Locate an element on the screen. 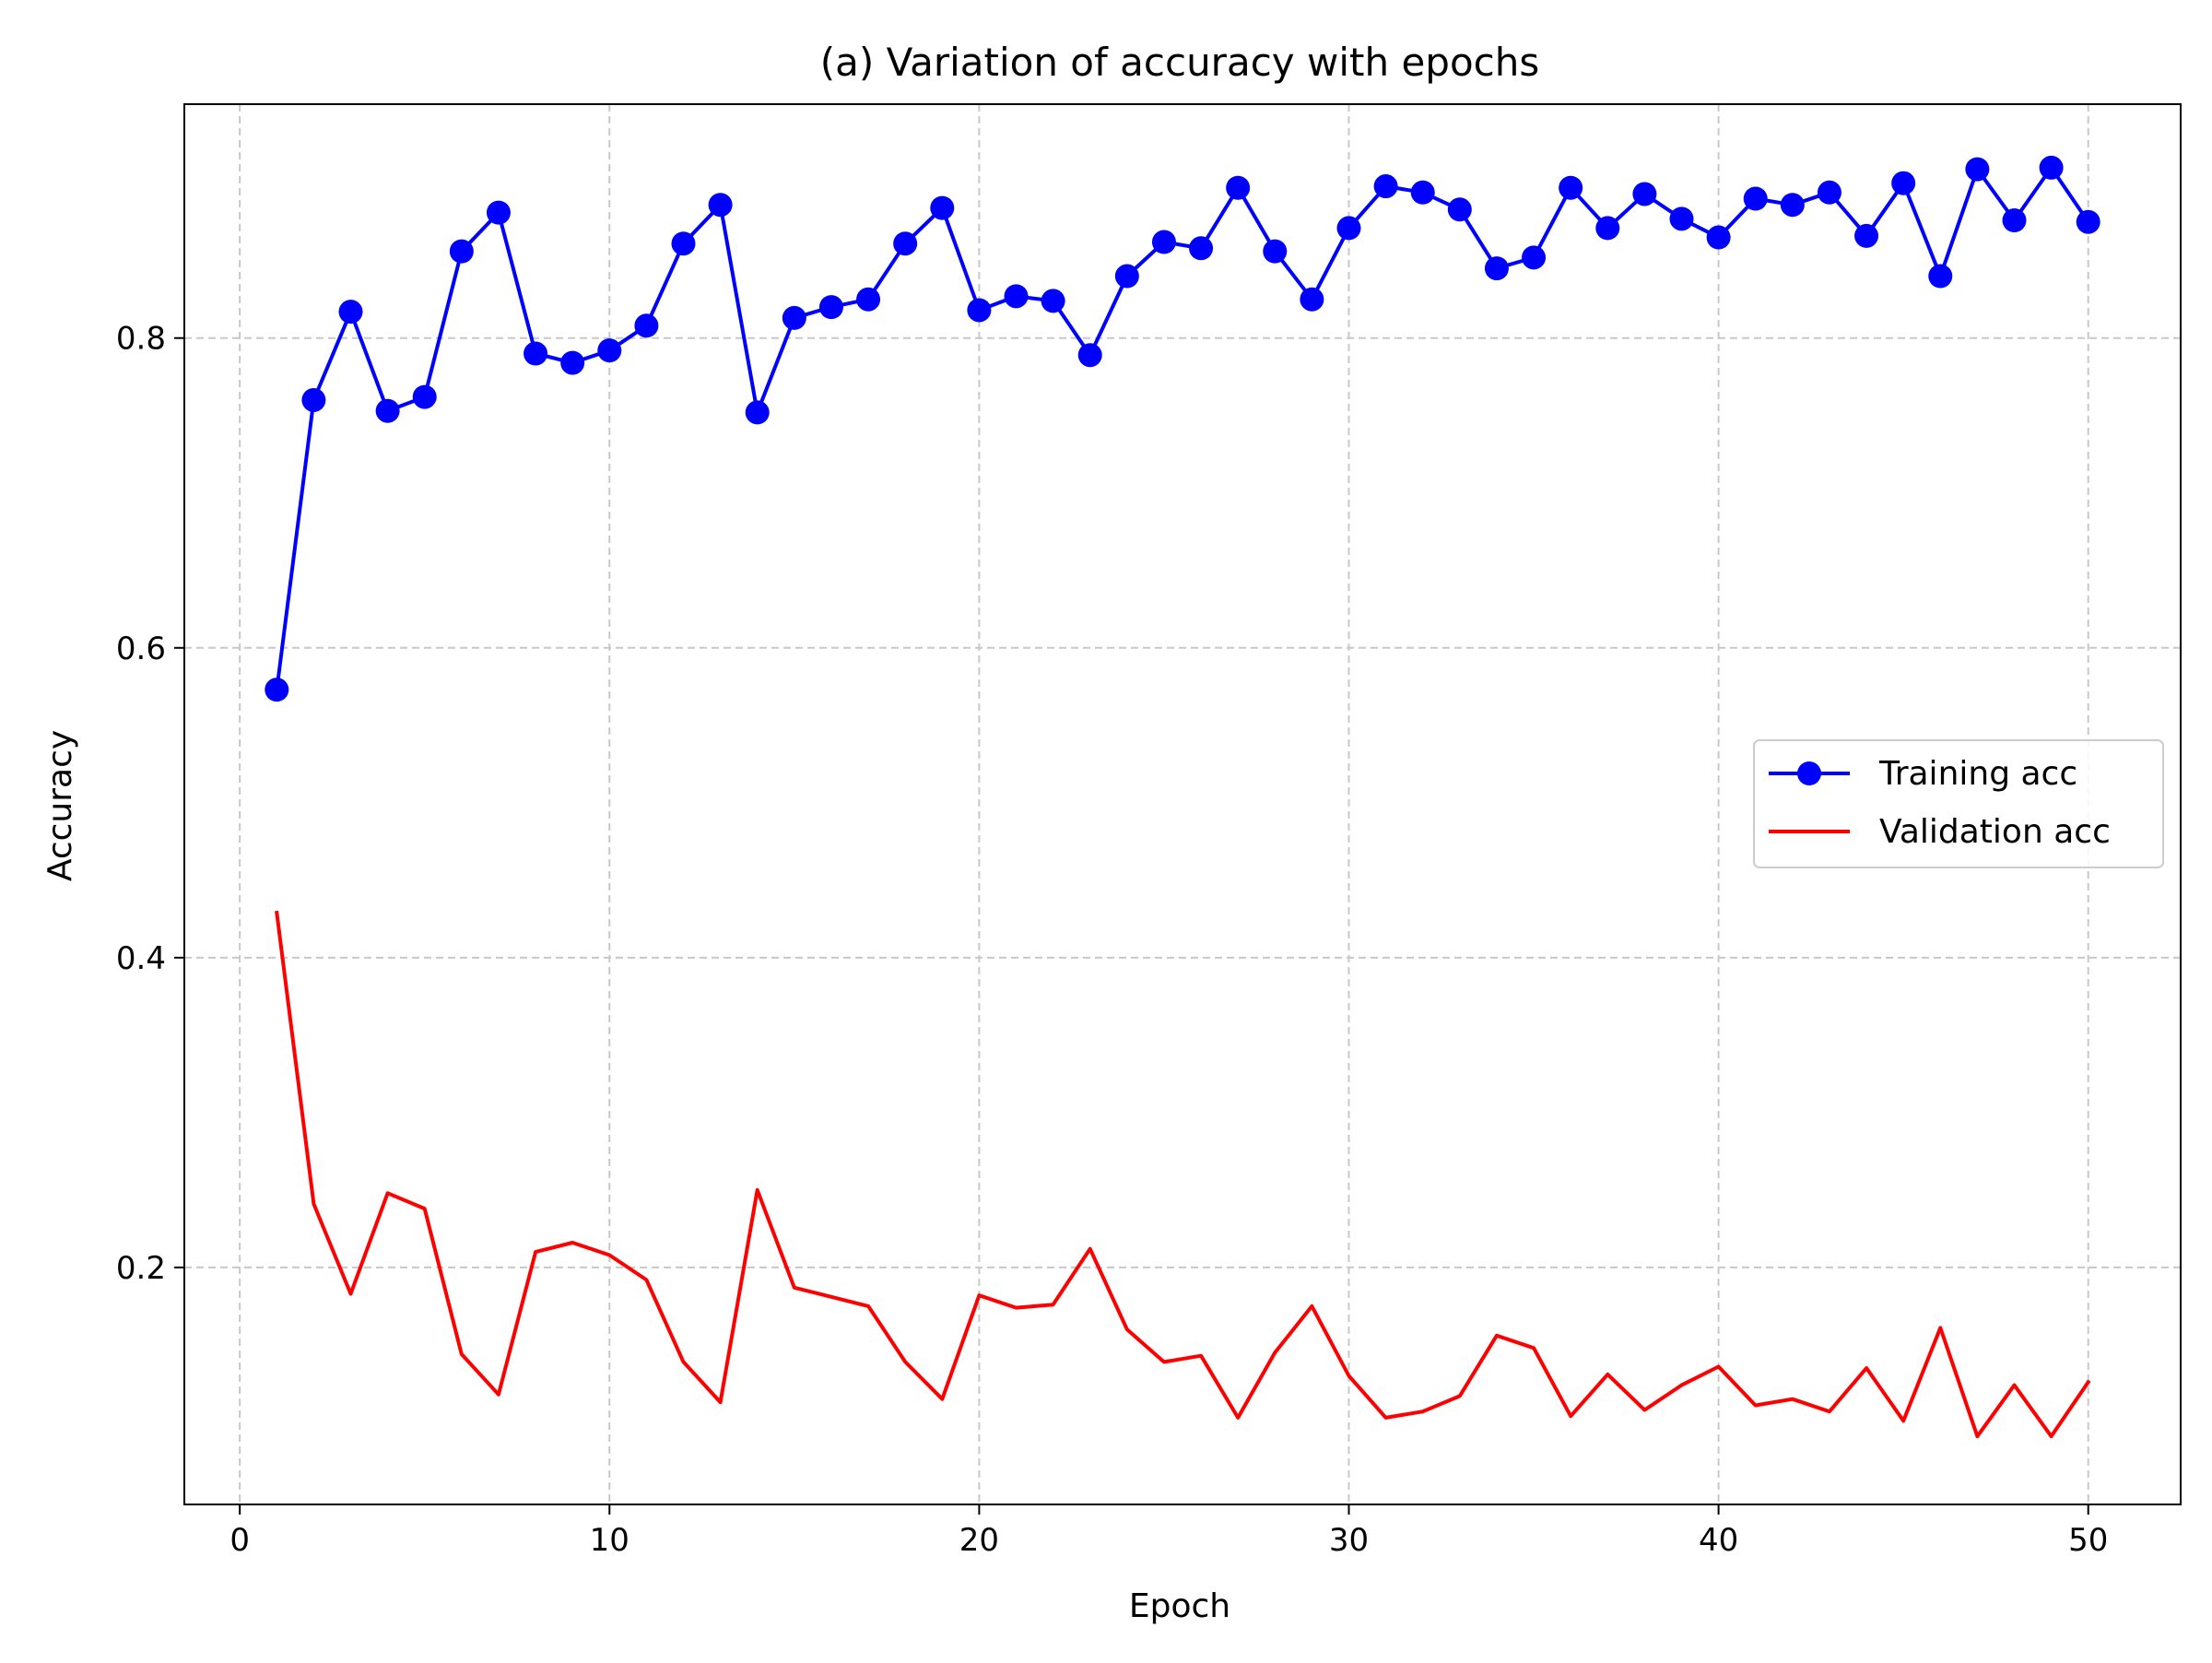 The height and width of the screenshot is (1663, 2212). legend: Training acc Validation acc is located at coordinates (1958, 803).